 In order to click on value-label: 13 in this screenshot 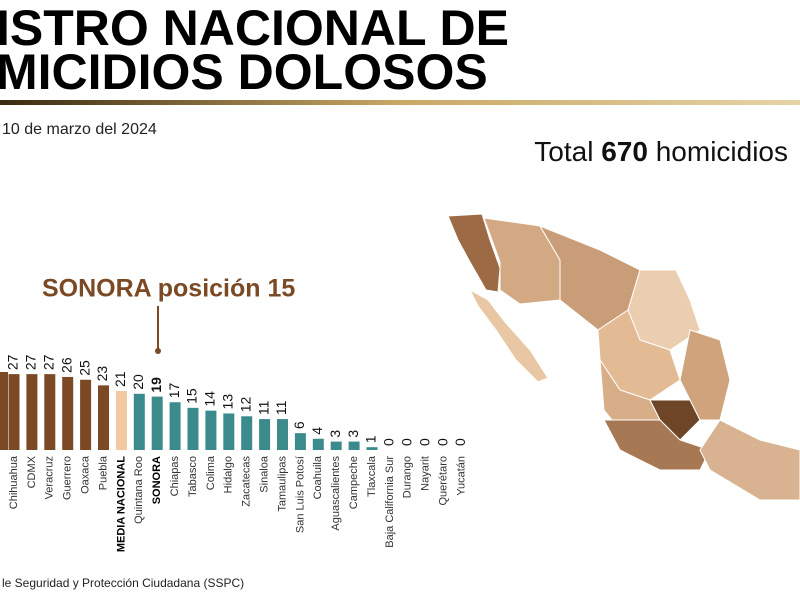, I will do `click(228, 402)`.